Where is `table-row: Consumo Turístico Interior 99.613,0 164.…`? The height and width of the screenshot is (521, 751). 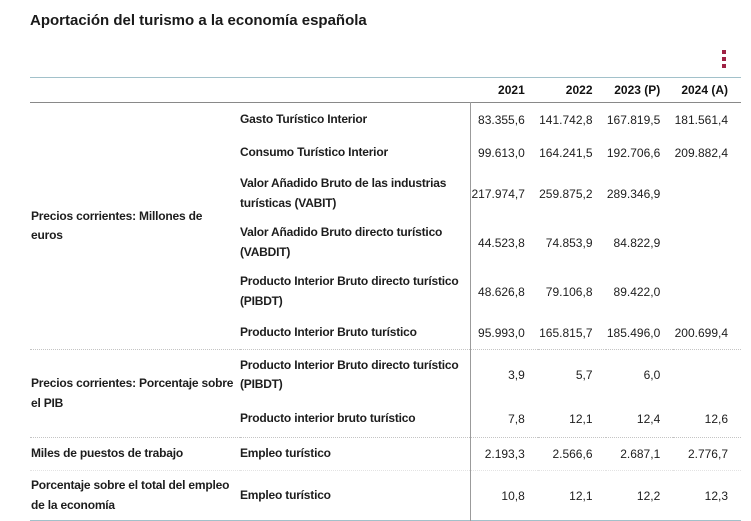 table-row: Consumo Turístico Interior 99.613,0 164.… is located at coordinates (385, 152).